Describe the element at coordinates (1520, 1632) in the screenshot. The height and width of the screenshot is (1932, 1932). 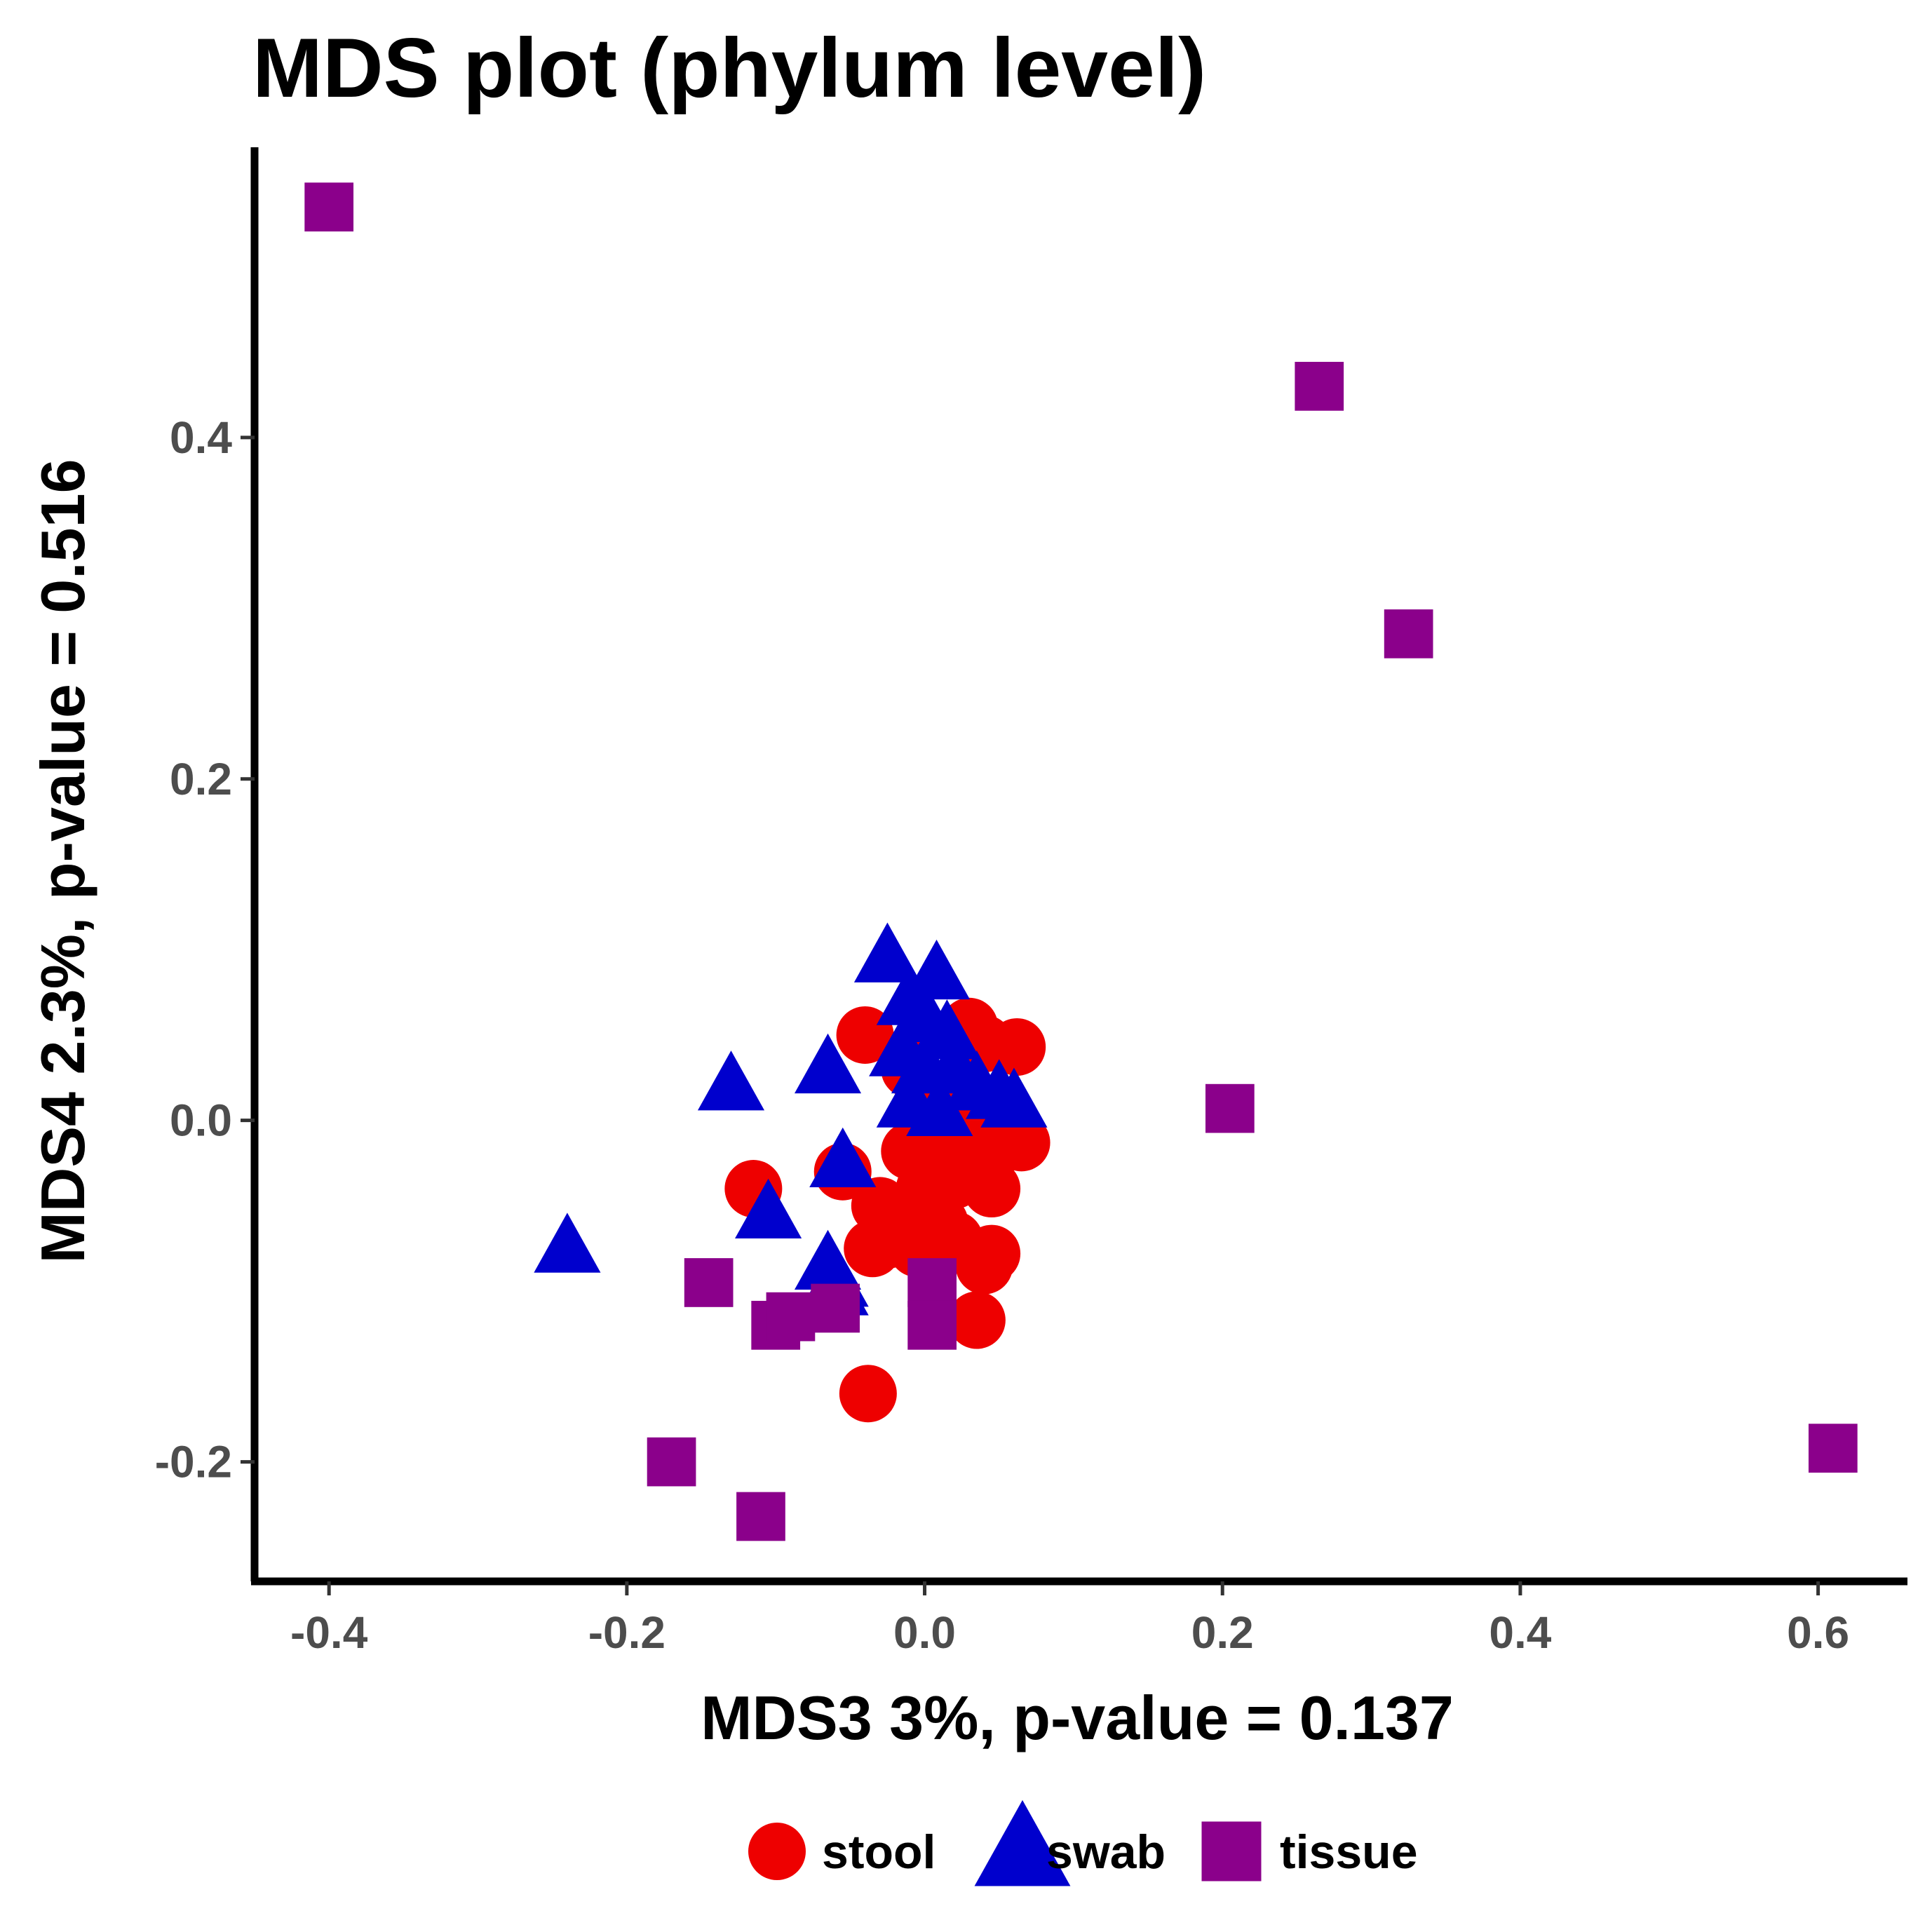
I see `x-tick-label: 0.4` at that location.